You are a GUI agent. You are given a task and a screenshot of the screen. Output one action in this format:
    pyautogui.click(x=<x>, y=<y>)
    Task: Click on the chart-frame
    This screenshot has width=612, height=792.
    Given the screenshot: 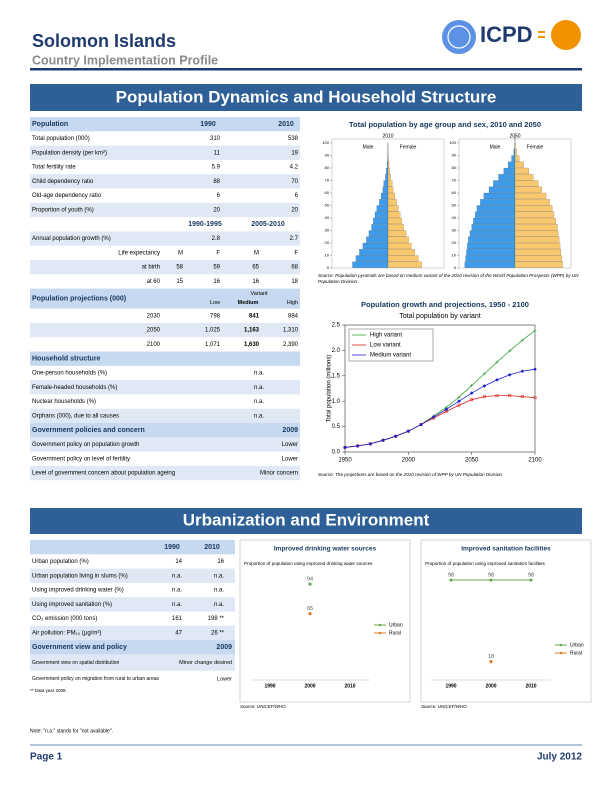 What is the action you would take?
    pyautogui.click(x=325, y=621)
    